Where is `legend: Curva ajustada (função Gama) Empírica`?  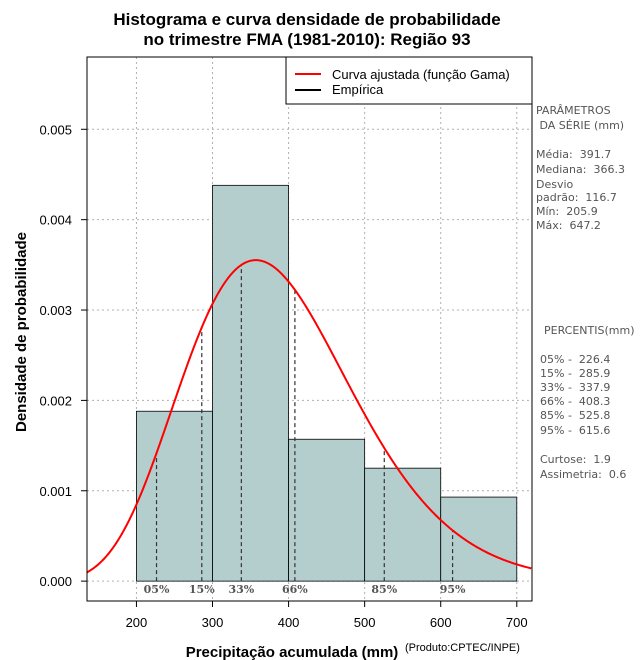
legend: Curva ajustada (função Gama) Empírica is located at coordinates (409, 80).